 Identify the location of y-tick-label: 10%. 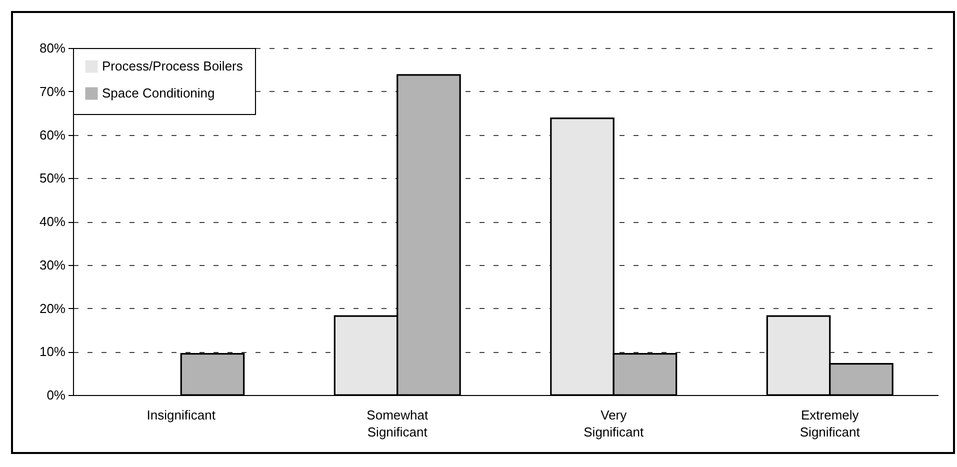
(52, 352).